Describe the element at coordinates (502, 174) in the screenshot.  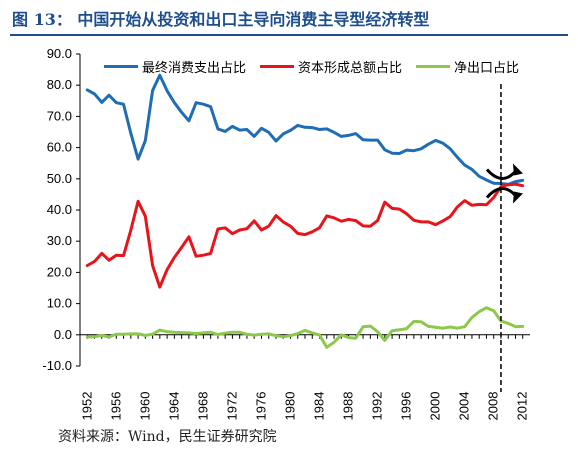
I see `curved-arrow-top` at that location.